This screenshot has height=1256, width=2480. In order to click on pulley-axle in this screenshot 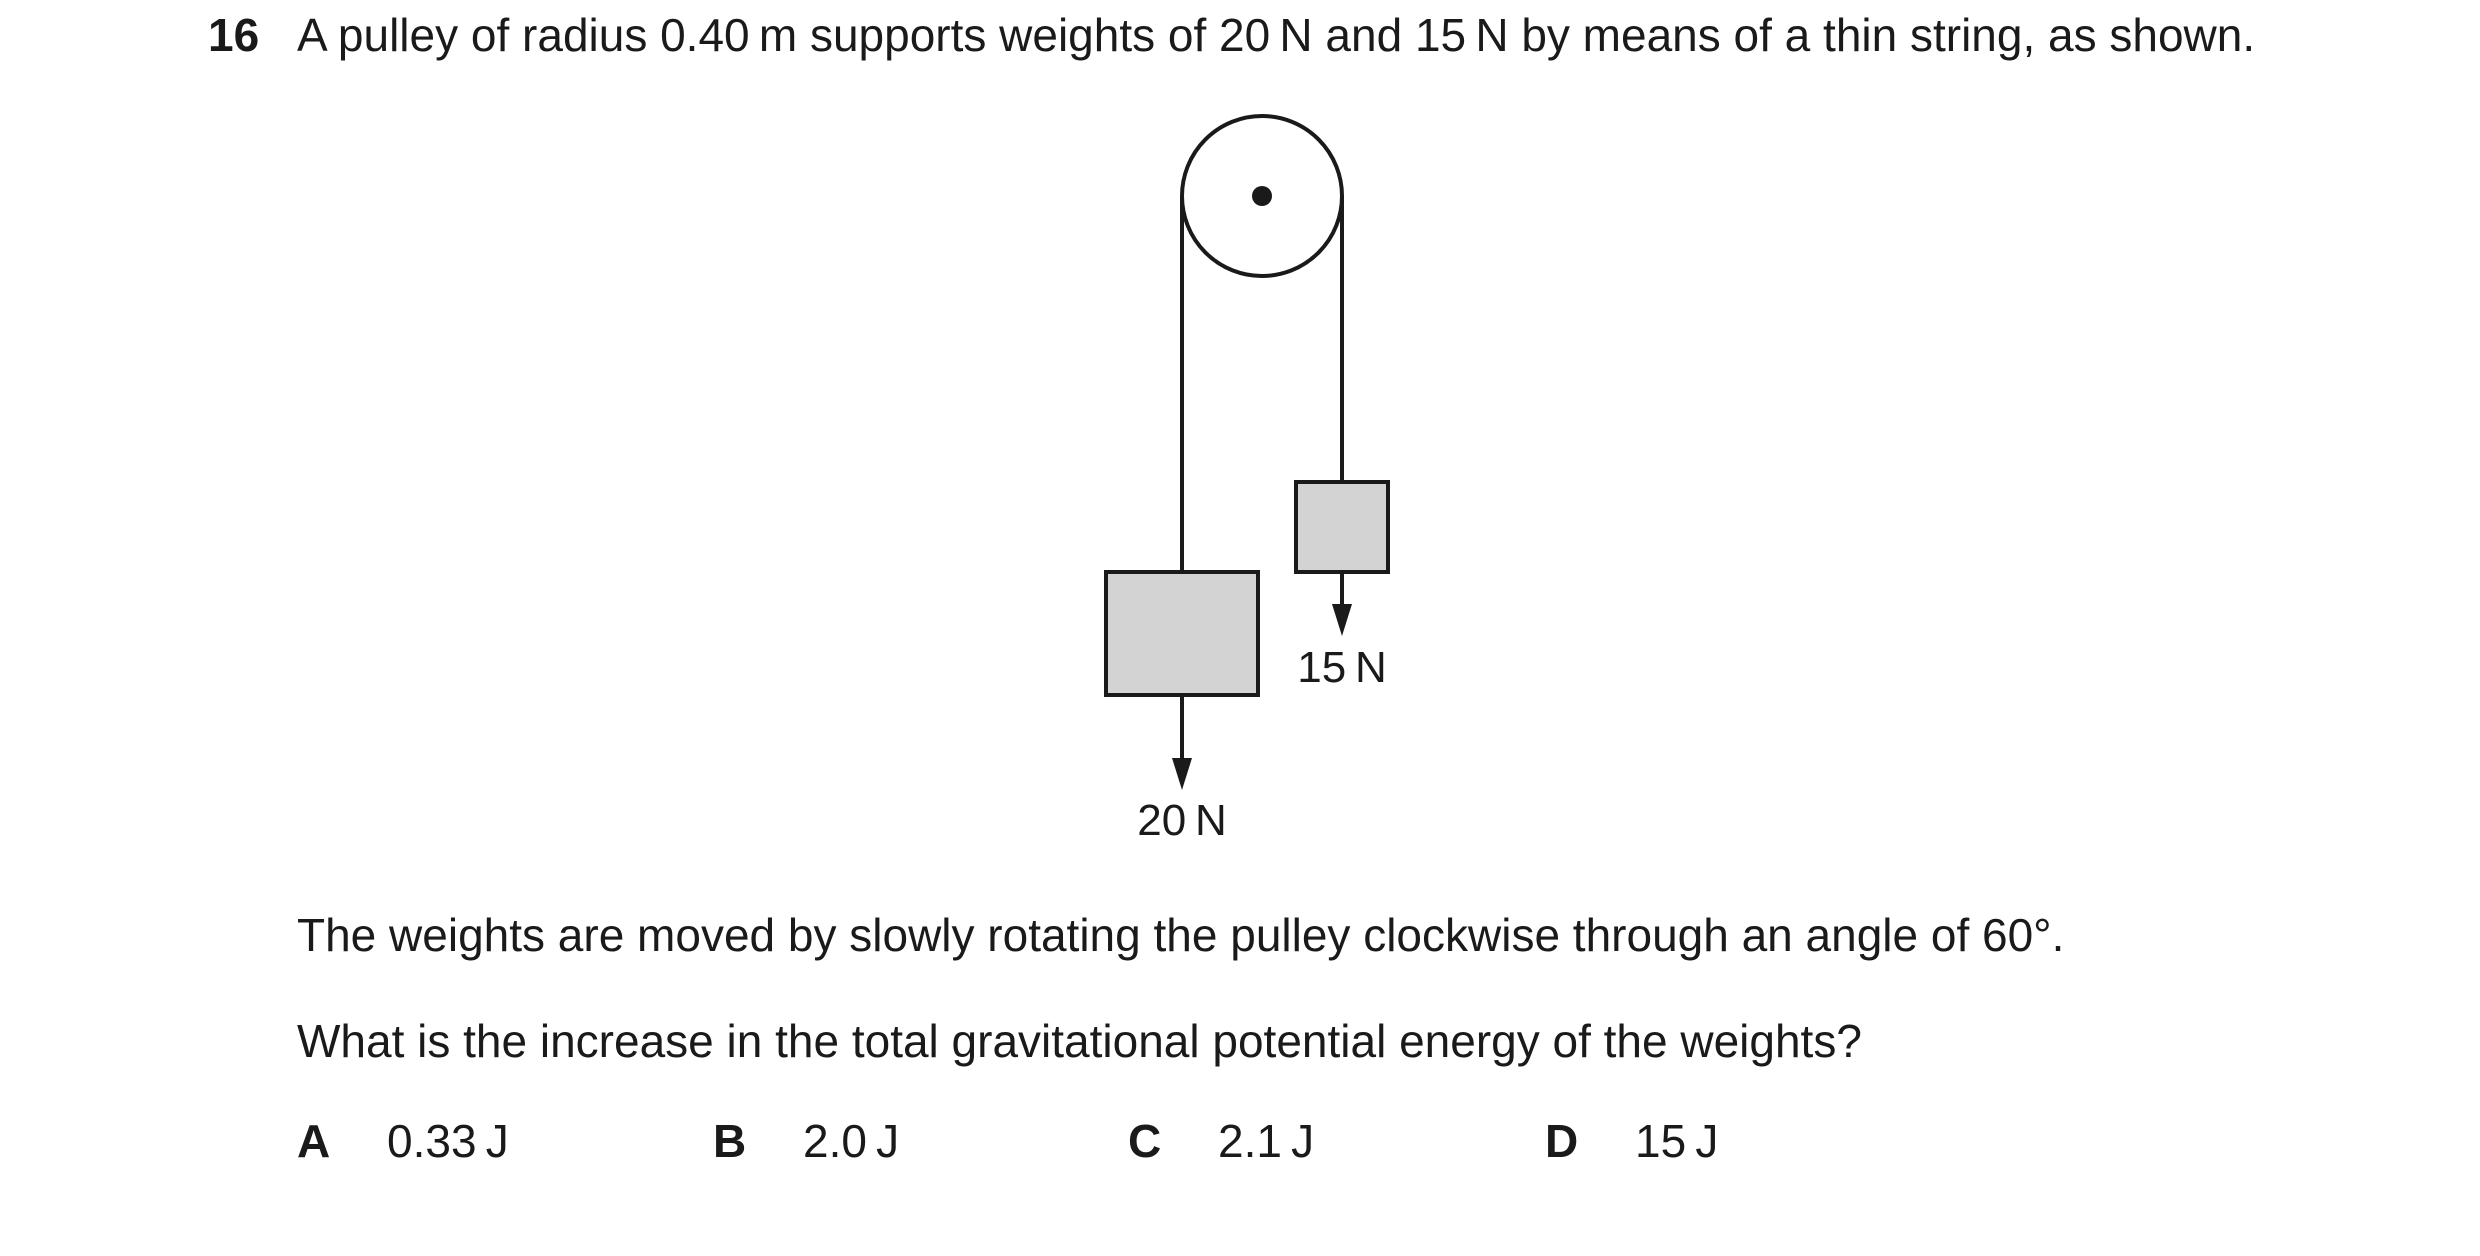, I will do `click(1262, 196)`.